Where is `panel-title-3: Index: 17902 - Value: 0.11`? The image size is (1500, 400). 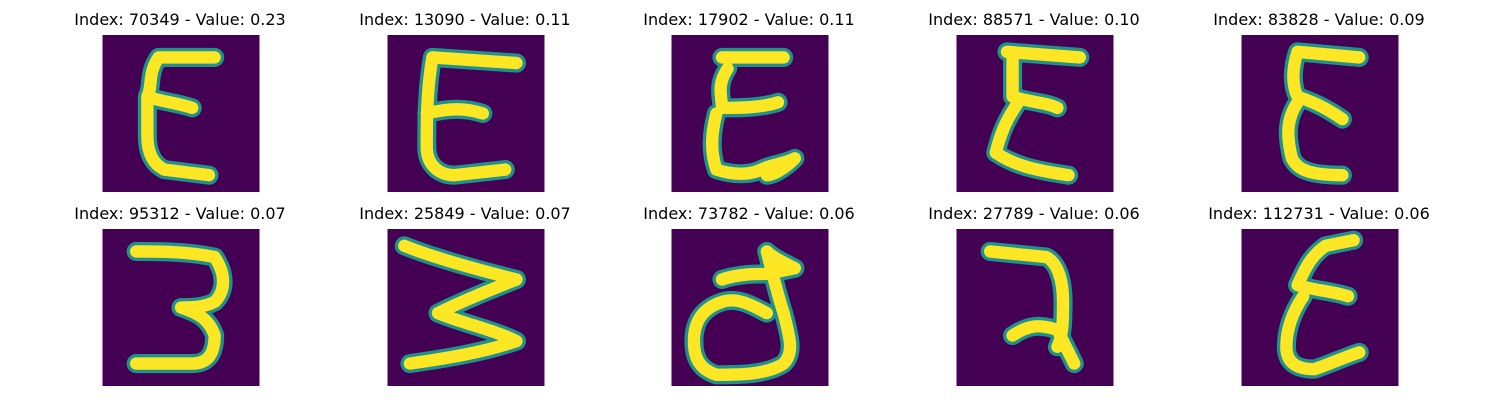
panel-title-3: Index: 17902 - Value: 0.11 is located at coordinates (749, 19).